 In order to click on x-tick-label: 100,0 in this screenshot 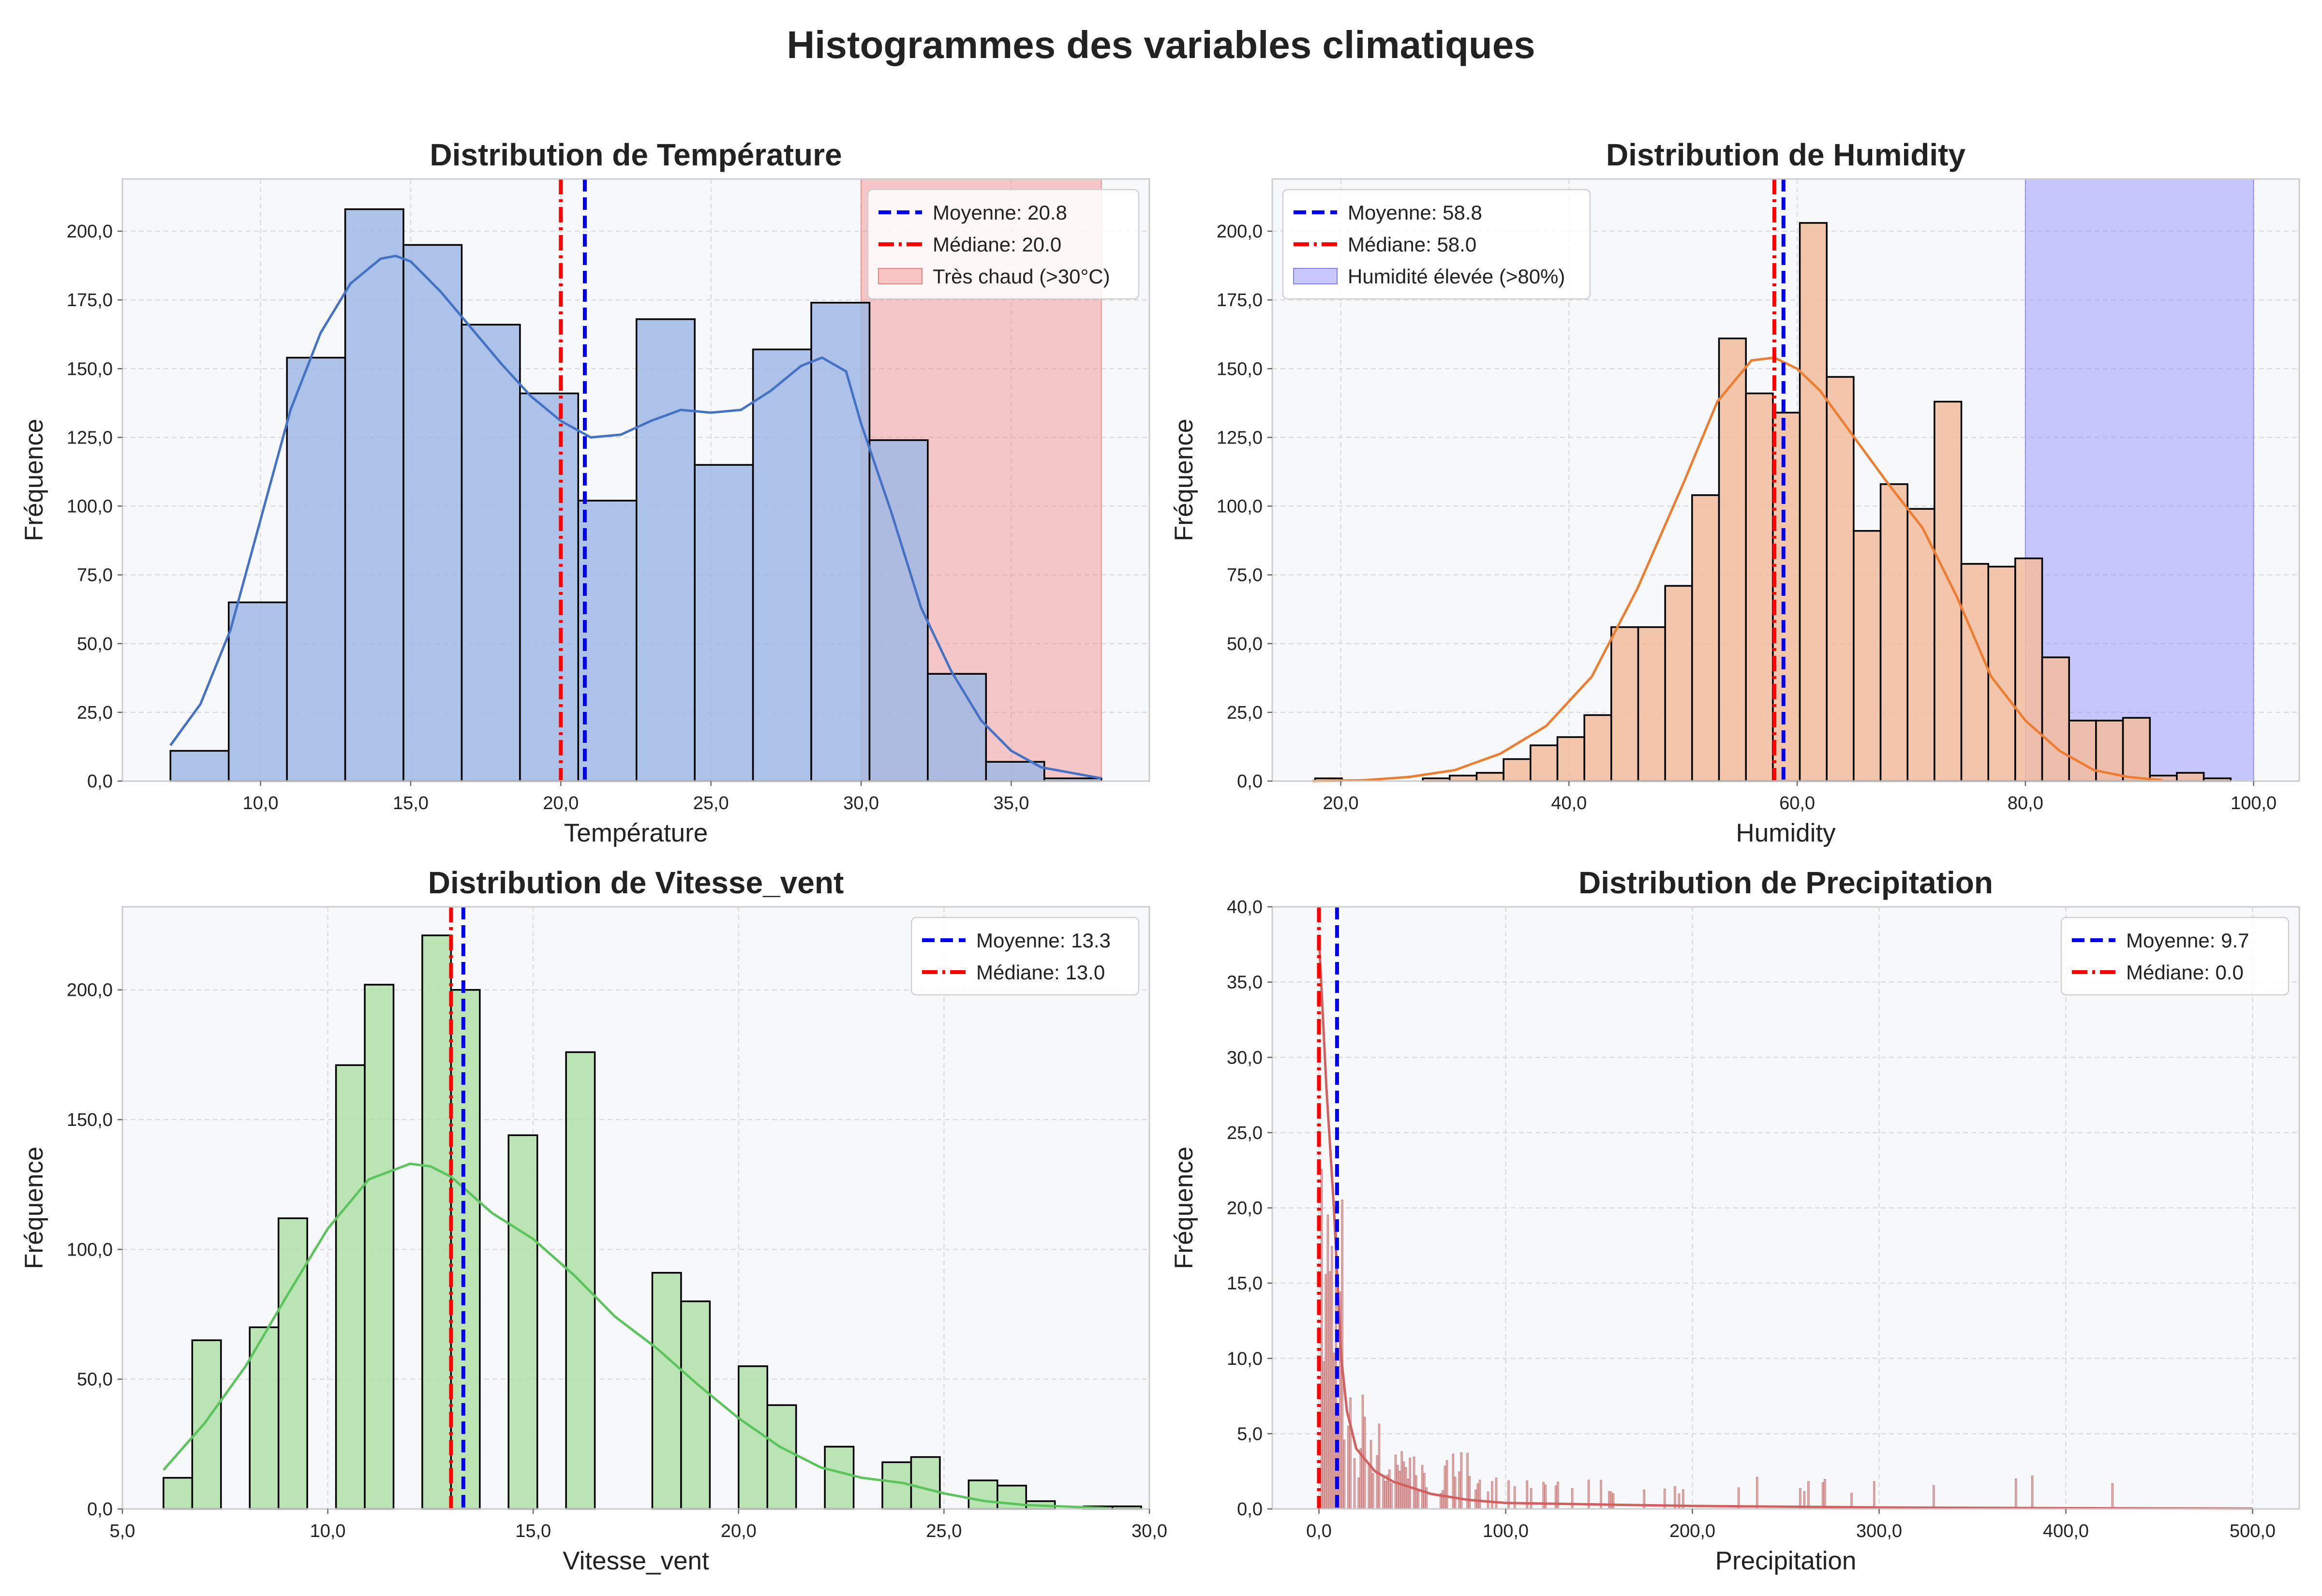, I will do `click(1506, 1531)`.